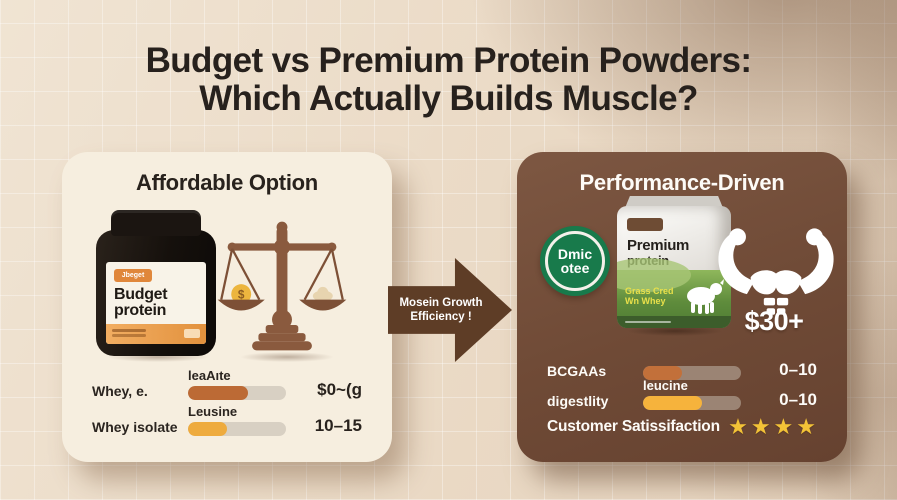 Image resolution: width=897 pixels, height=500 pixels. I want to click on balance-scale-icon: $, so click(282, 286).